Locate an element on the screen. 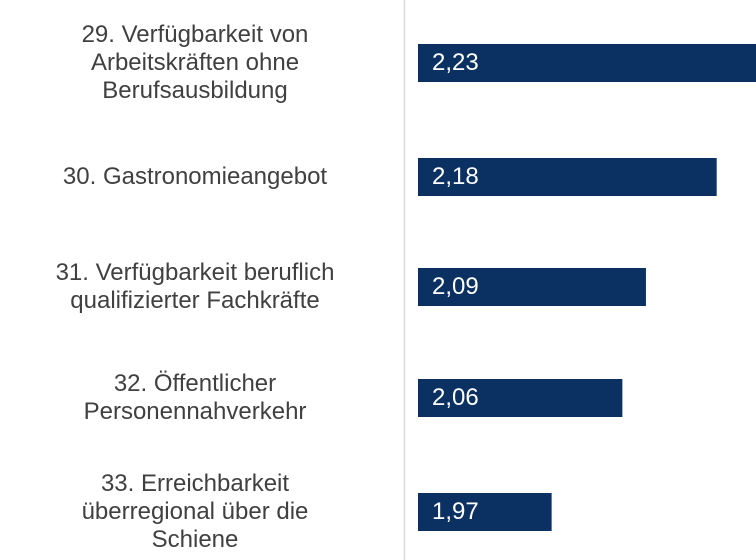  value-label: 2,18 is located at coordinates (455, 176).